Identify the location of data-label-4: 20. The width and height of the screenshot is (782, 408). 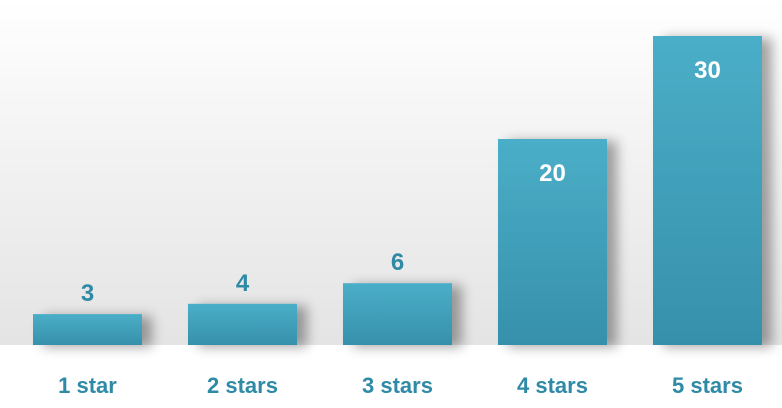
(552, 173).